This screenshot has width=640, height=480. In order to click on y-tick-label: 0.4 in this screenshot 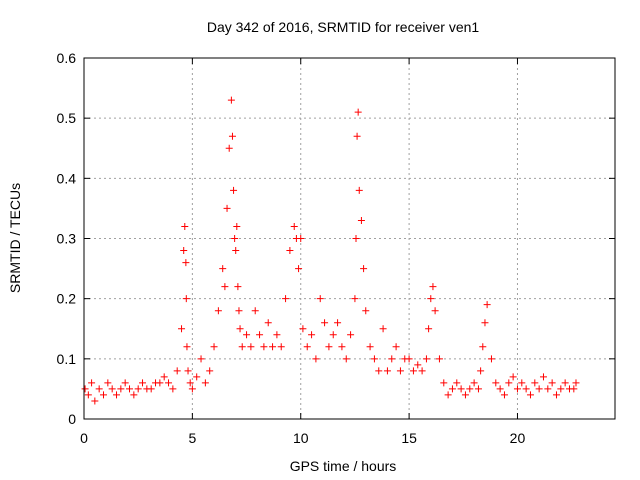, I will do `click(67, 178)`.